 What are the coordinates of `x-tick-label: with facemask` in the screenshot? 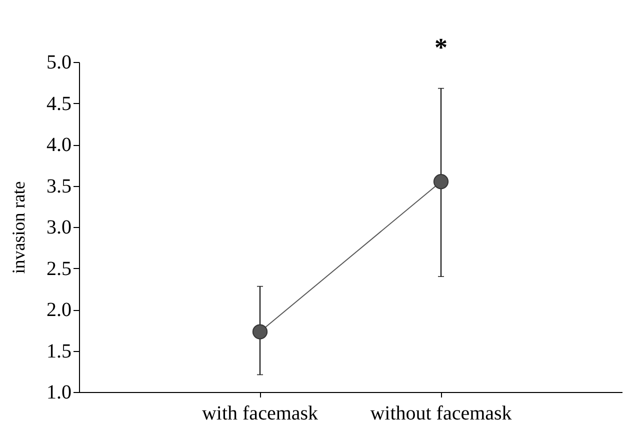 It's located at (260, 413).